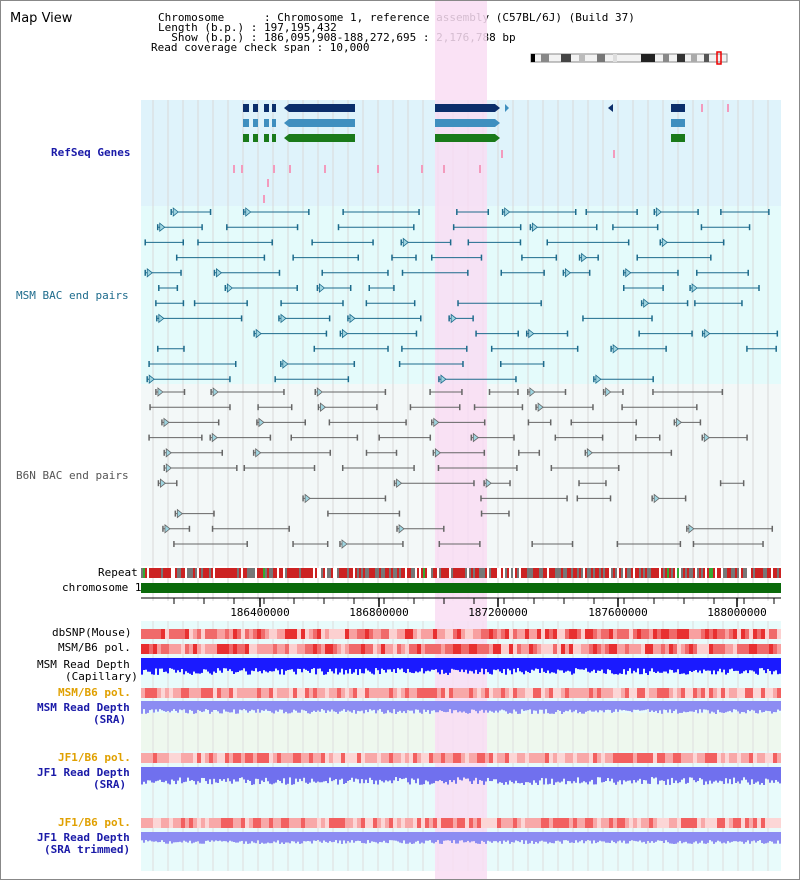 The width and height of the screenshot is (800, 880). What do you see at coordinates (118, 572) in the screenshot?
I see `label-repeat: Repeat` at bounding box center [118, 572].